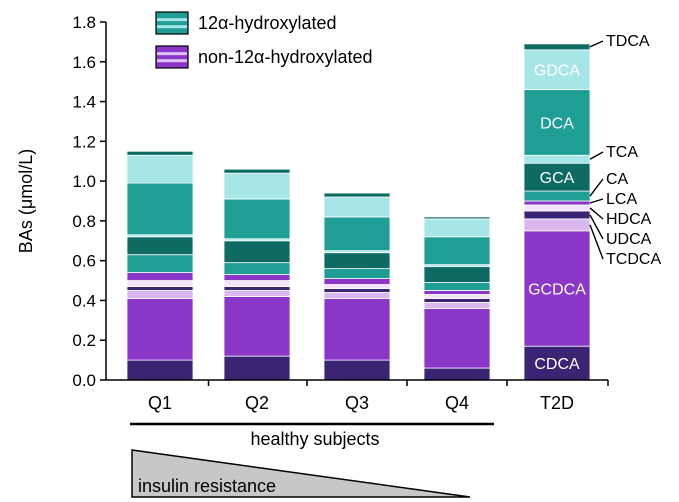  What do you see at coordinates (622, 152) in the screenshot?
I see `side-label-tca: TCA` at bounding box center [622, 152].